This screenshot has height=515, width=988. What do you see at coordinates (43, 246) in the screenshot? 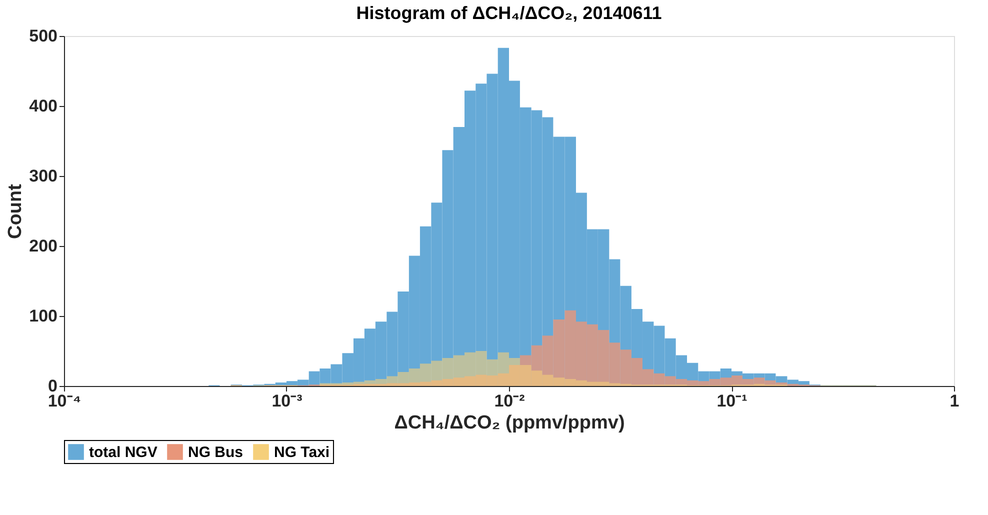
I see `y-tick-label: 200` at bounding box center [43, 246].